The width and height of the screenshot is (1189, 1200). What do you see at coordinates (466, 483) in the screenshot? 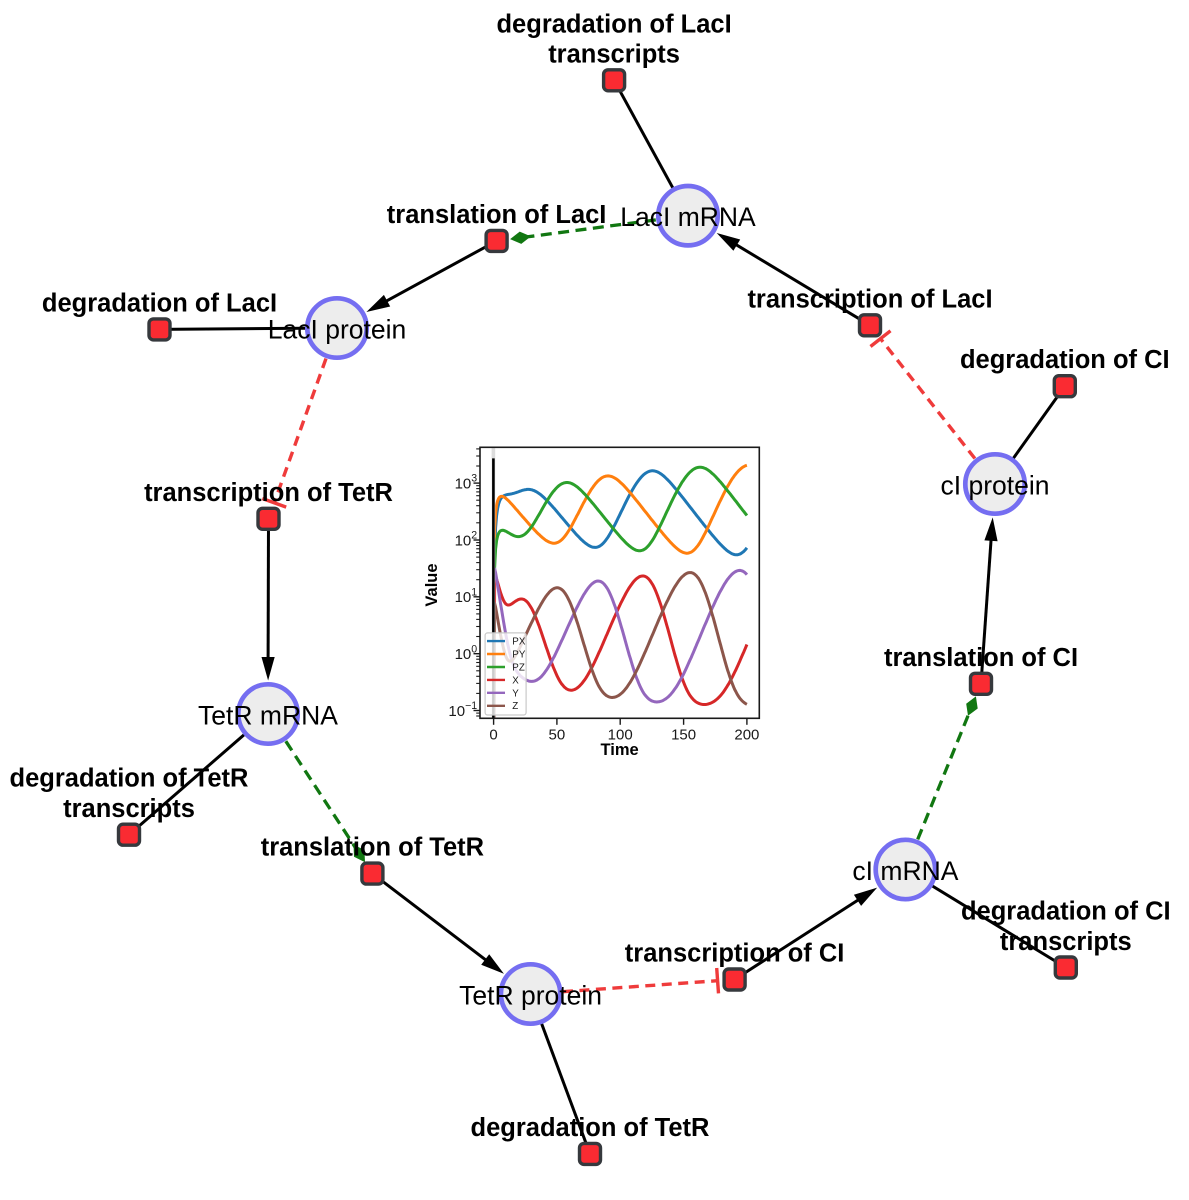
I see `svg-text: 103` at bounding box center [466, 483].